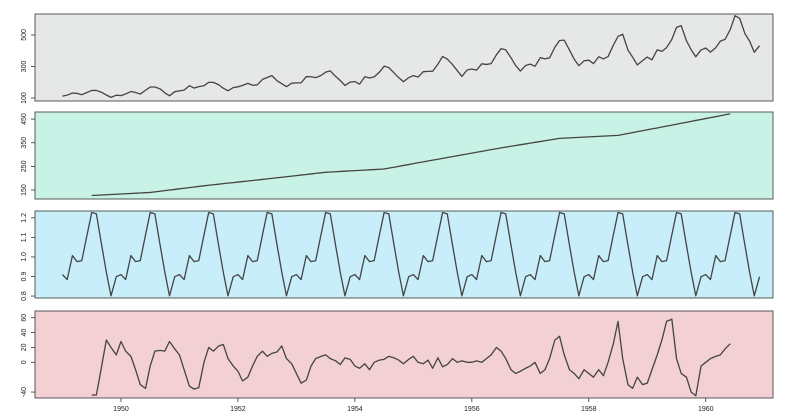  Describe the element at coordinates (24, 257) in the screenshot. I see `y-tick-label: 1.0` at that location.